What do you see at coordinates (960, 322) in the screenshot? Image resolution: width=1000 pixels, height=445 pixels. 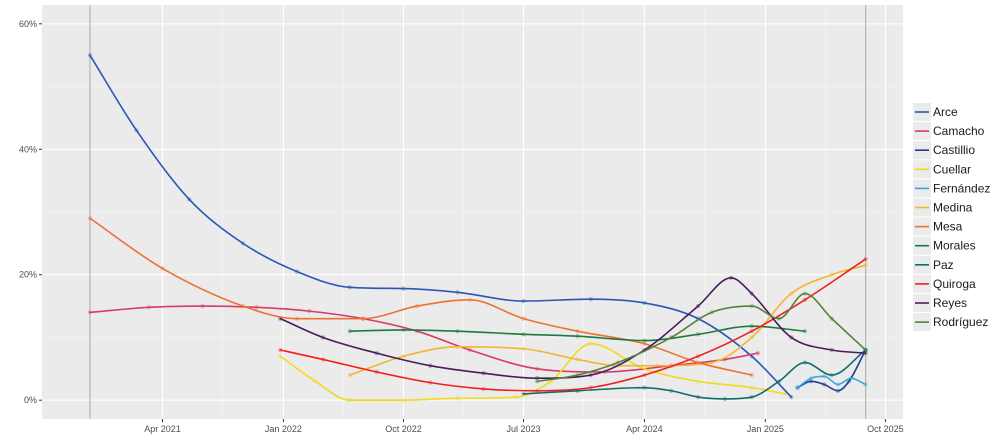 I see `legend-label: Rodríguez` at bounding box center [960, 322].